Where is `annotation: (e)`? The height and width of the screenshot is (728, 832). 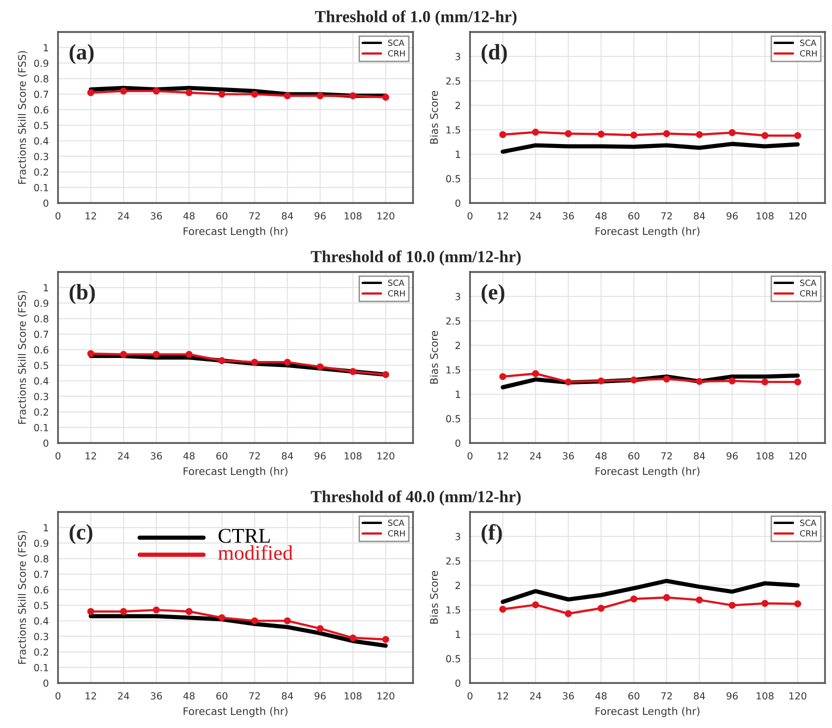
annotation: (e) is located at coordinates (493, 294).